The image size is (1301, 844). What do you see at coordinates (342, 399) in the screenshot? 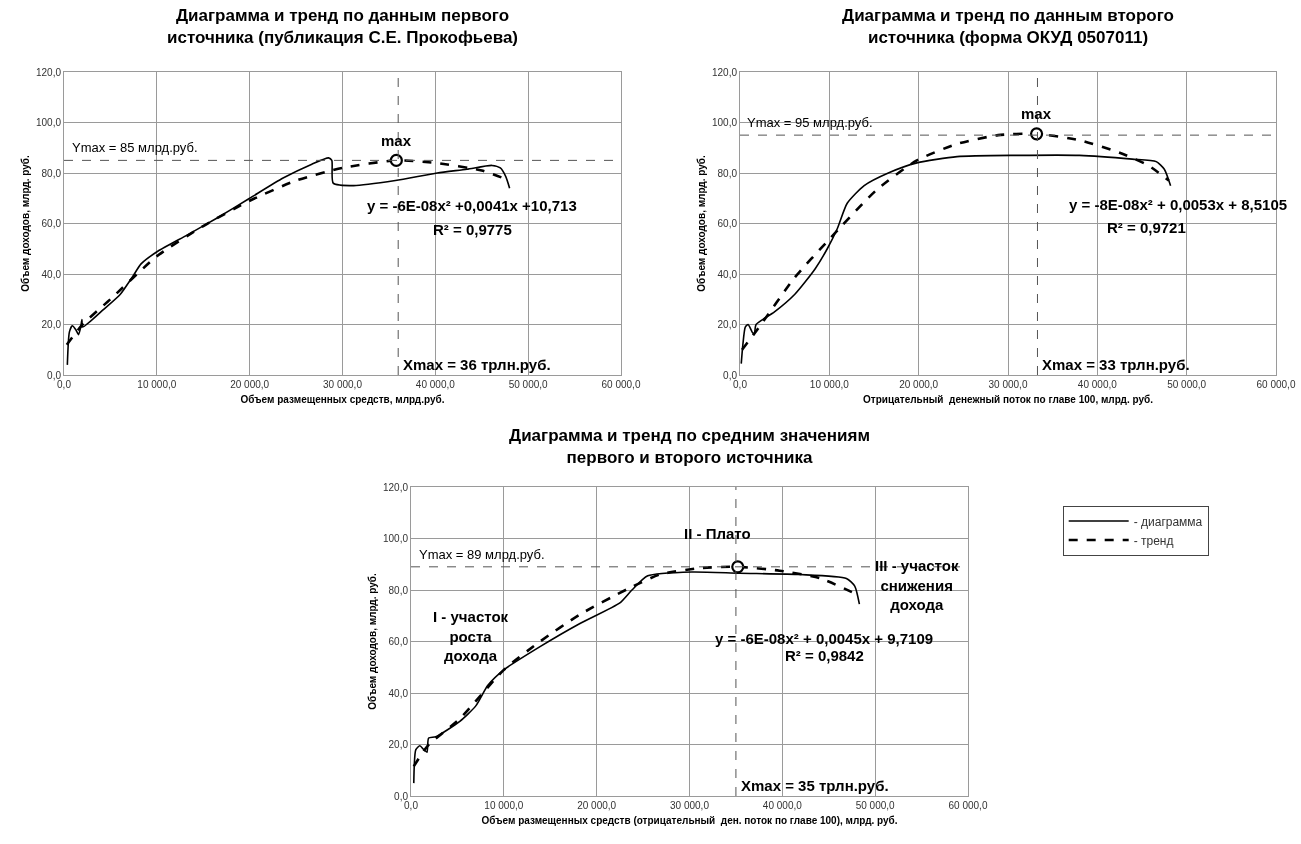
I see `x-axis-title: Объем размещенных средств, млрд.руб.` at bounding box center [342, 399].